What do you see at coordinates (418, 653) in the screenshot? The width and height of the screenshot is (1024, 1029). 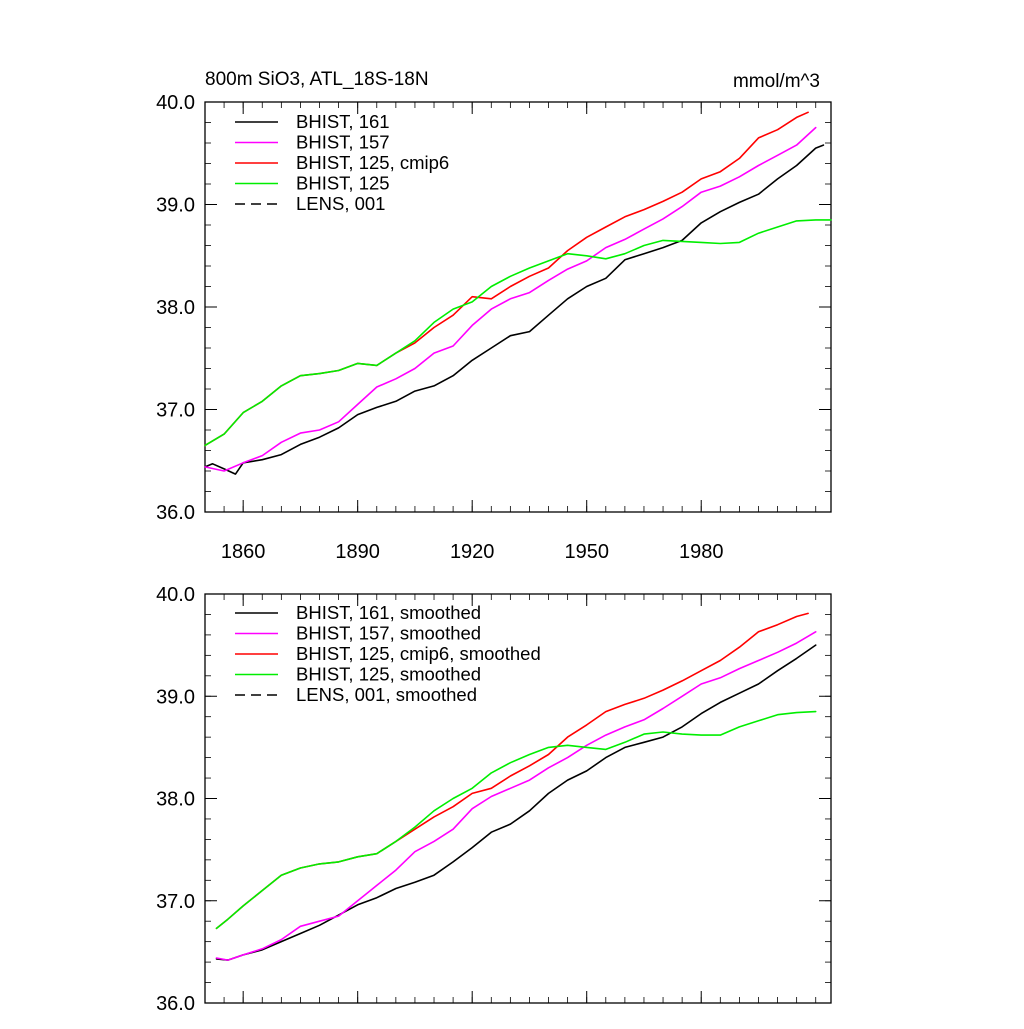 I see `legend-label-3: BHIST, 125, cmip6, smoothed` at bounding box center [418, 653].